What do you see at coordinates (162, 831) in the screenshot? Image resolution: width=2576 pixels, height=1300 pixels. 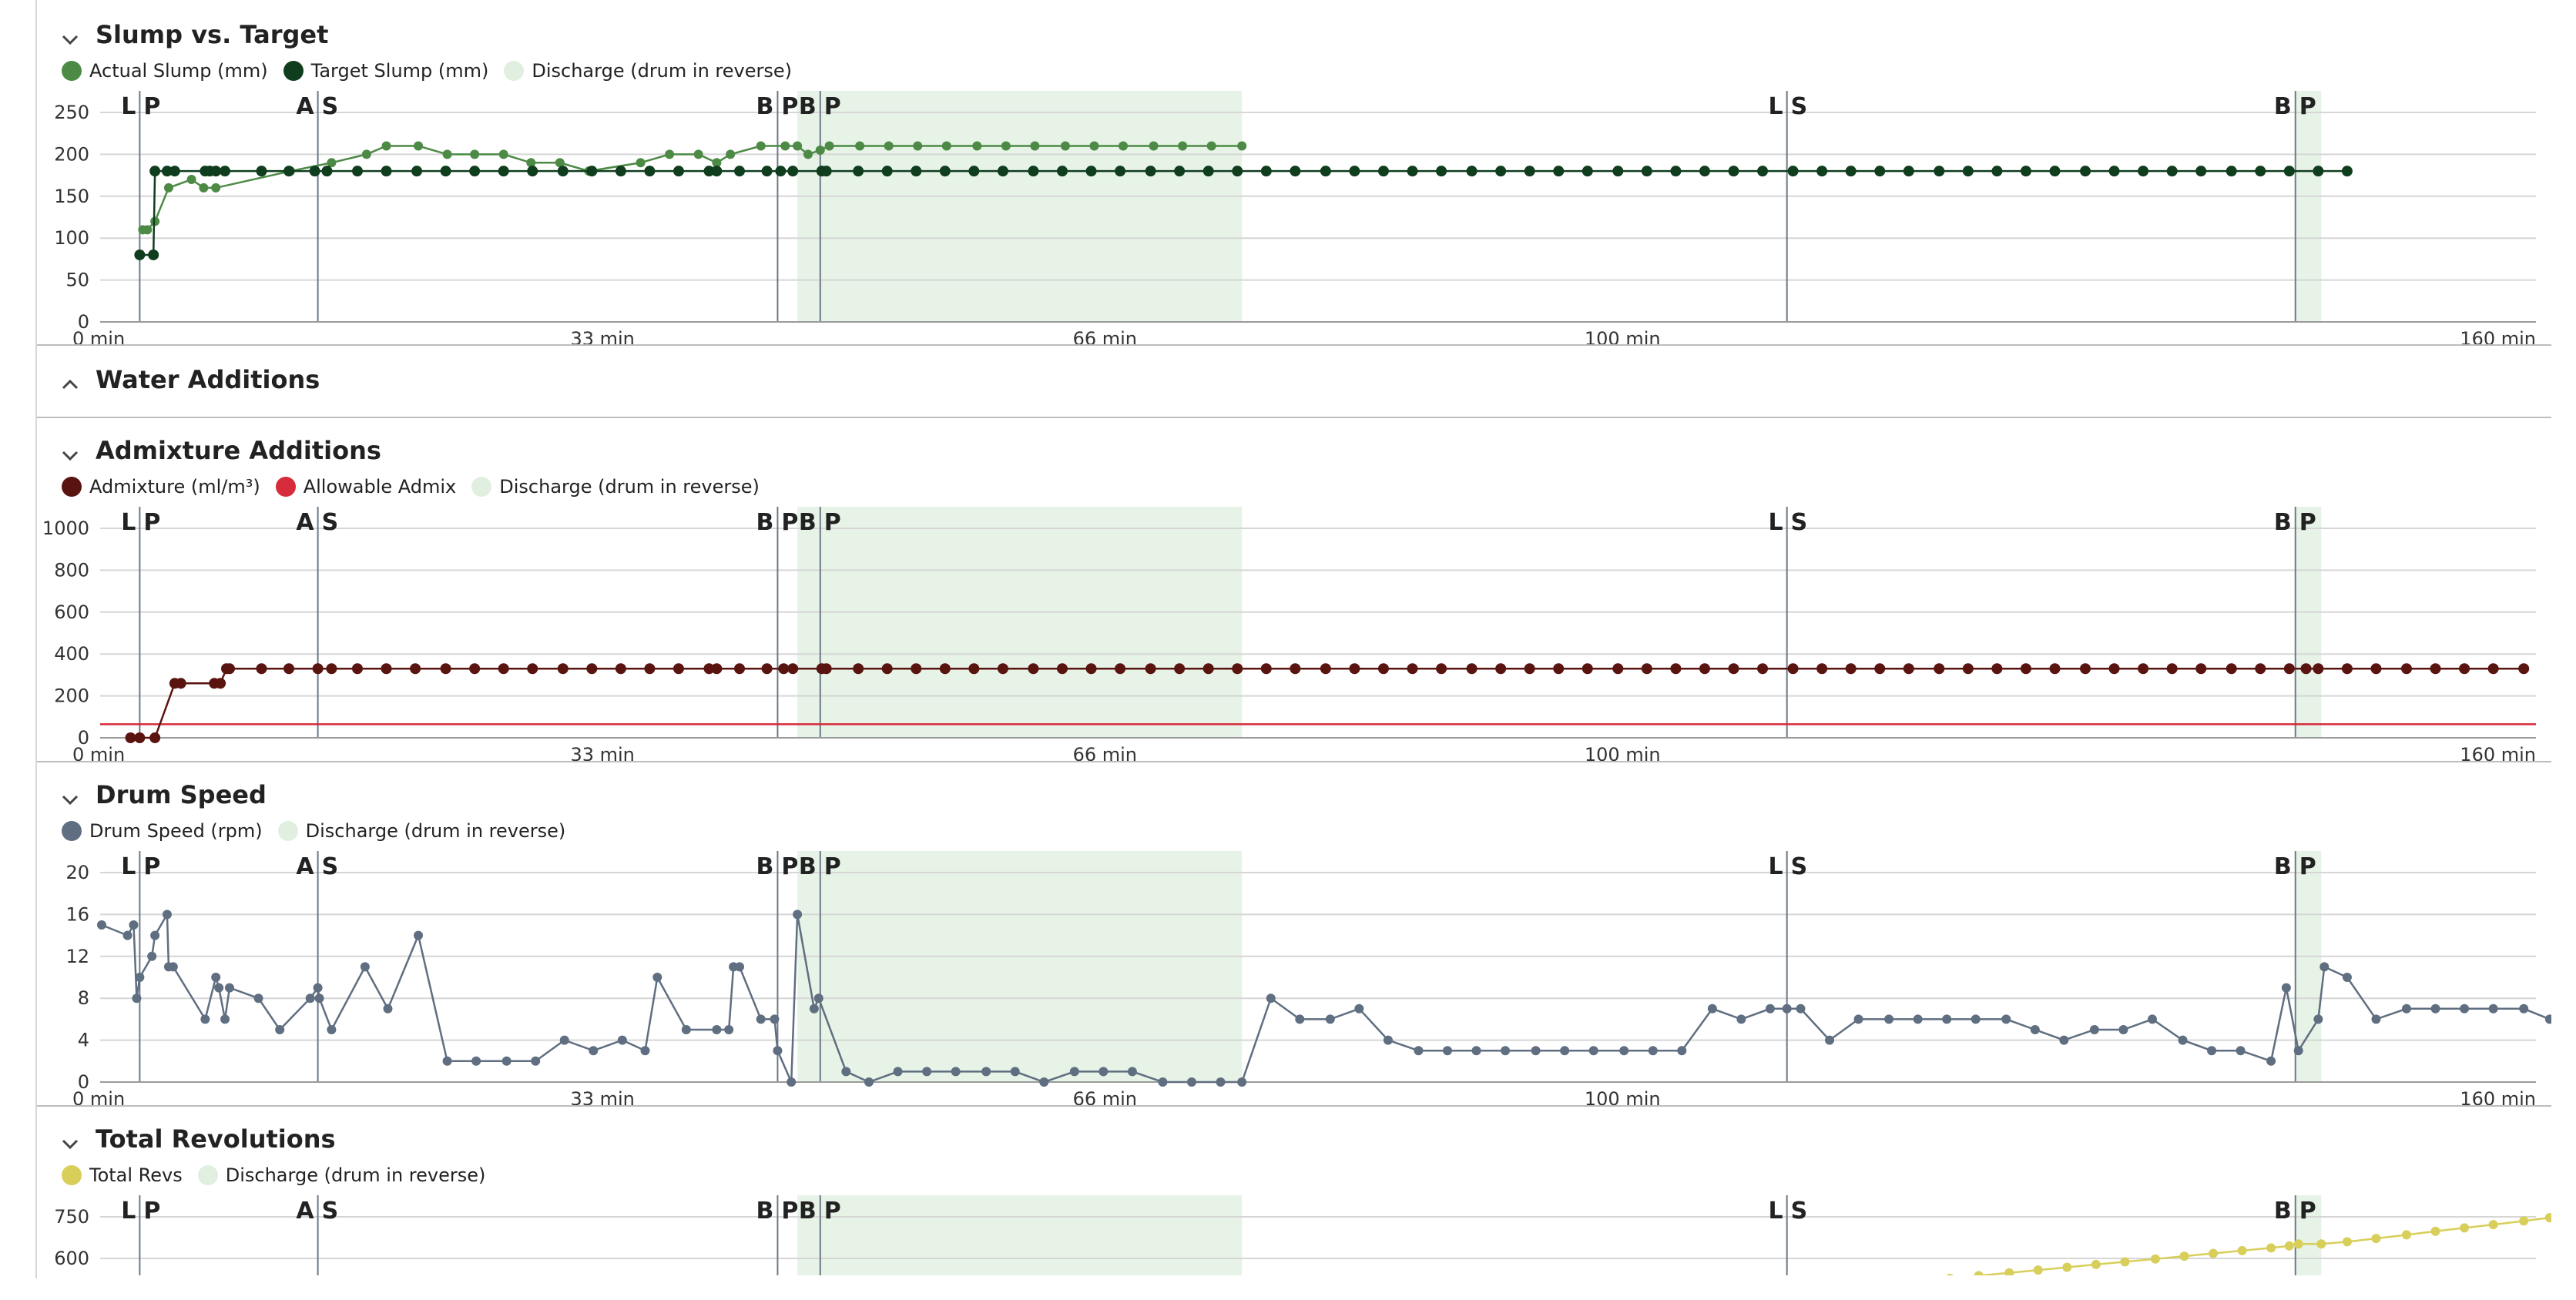 I see `legend-item: Drum Speed (rpm)` at bounding box center [162, 831].